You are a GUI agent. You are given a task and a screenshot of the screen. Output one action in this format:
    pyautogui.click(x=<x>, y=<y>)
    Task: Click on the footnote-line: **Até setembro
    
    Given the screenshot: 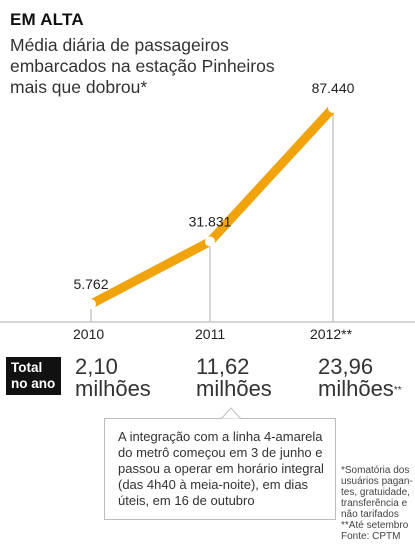 What is the action you would take?
    pyautogui.click(x=375, y=525)
    